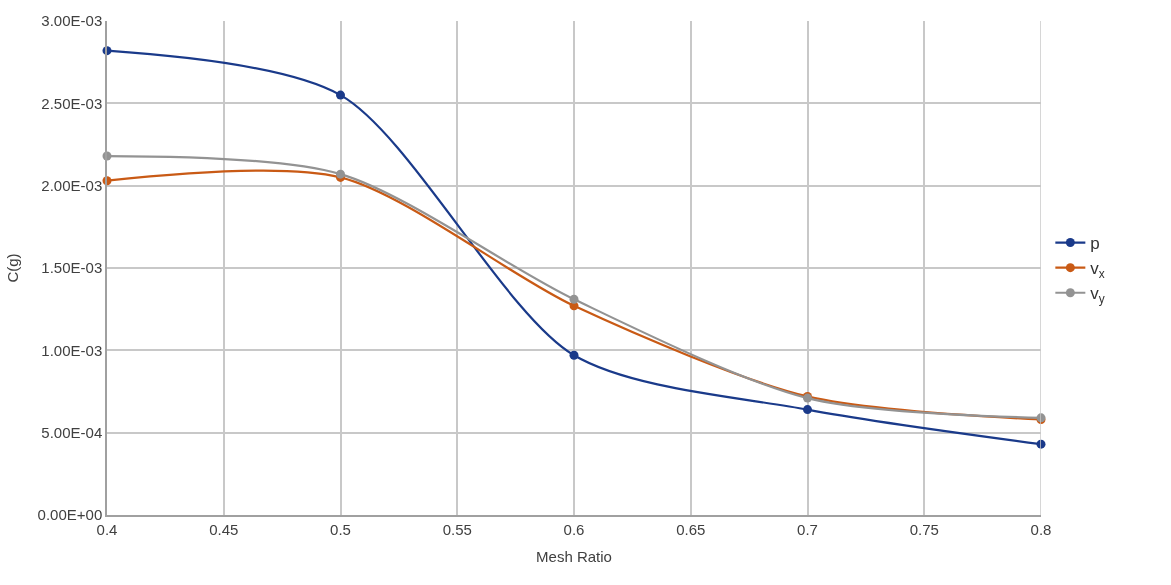 The height and width of the screenshot is (585, 1171). What do you see at coordinates (13, 268) in the screenshot?
I see `y-axis-title: C(g)` at bounding box center [13, 268].